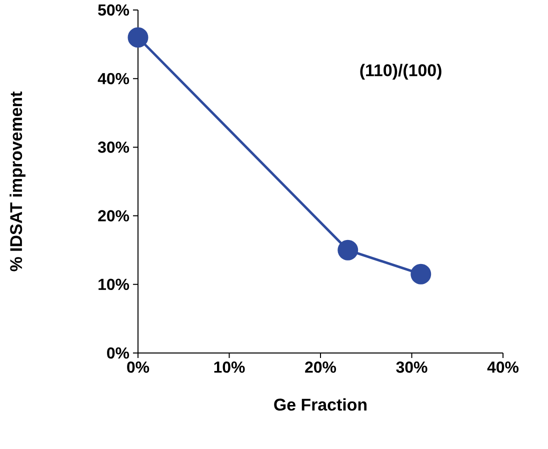 The height and width of the screenshot is (449, 548). I want to click on x-tick-label: 10%, so click(229, 367).